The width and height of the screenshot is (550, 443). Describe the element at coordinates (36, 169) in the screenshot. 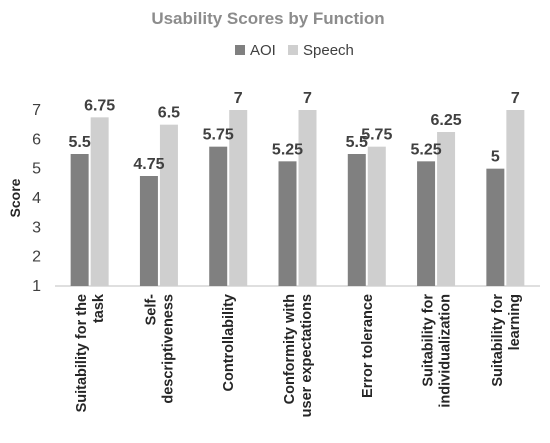

I see `y-tick-label: 5` at that location.